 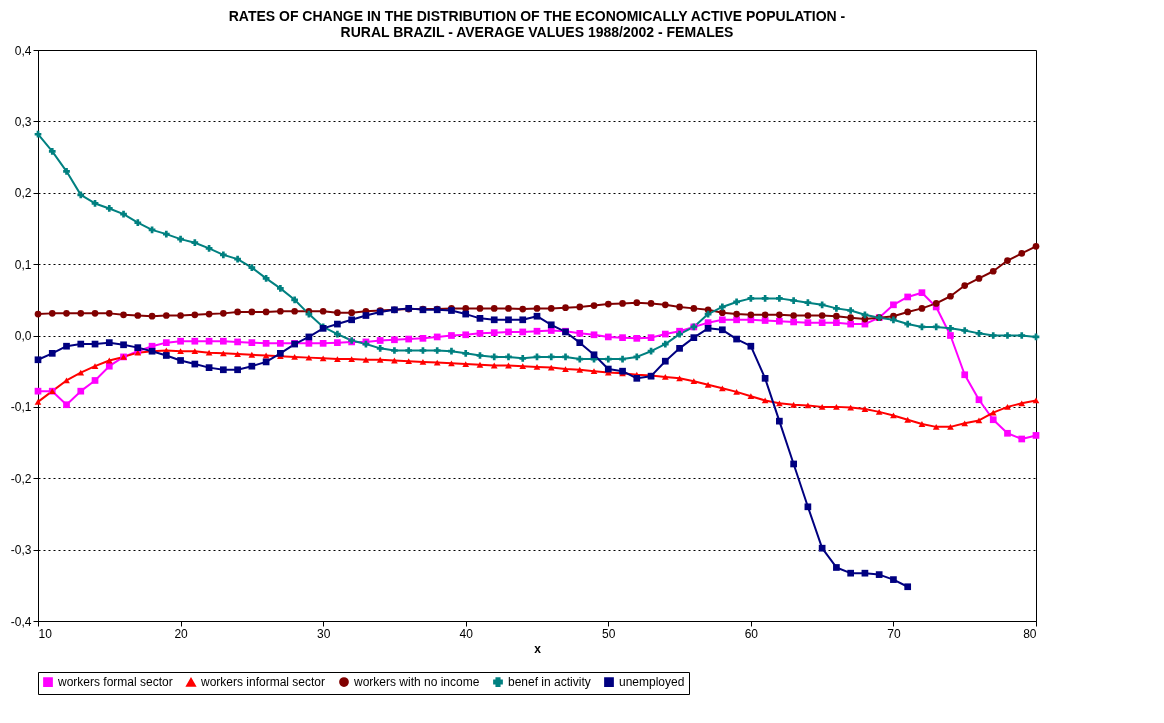 What do you see at coordinates (652, 682) in the screenshot?
I see `legend-label: unemployed` at bounding box center [652, 682].